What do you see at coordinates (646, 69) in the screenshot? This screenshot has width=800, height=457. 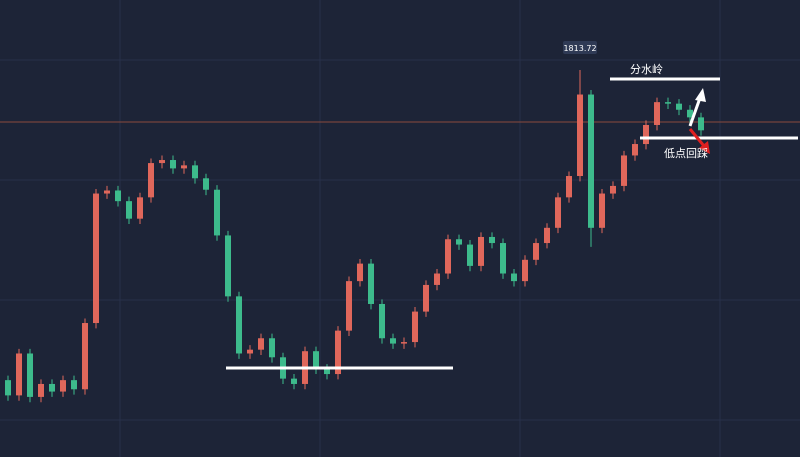 I see `annotation: 分水岭` at bounding box center [646, 69].